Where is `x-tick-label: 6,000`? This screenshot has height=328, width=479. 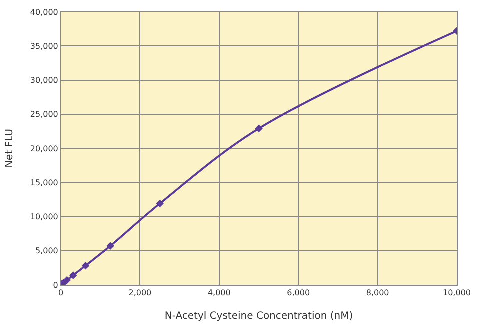
x-tick-label: 6,000 is located at coordinates (298, 293).